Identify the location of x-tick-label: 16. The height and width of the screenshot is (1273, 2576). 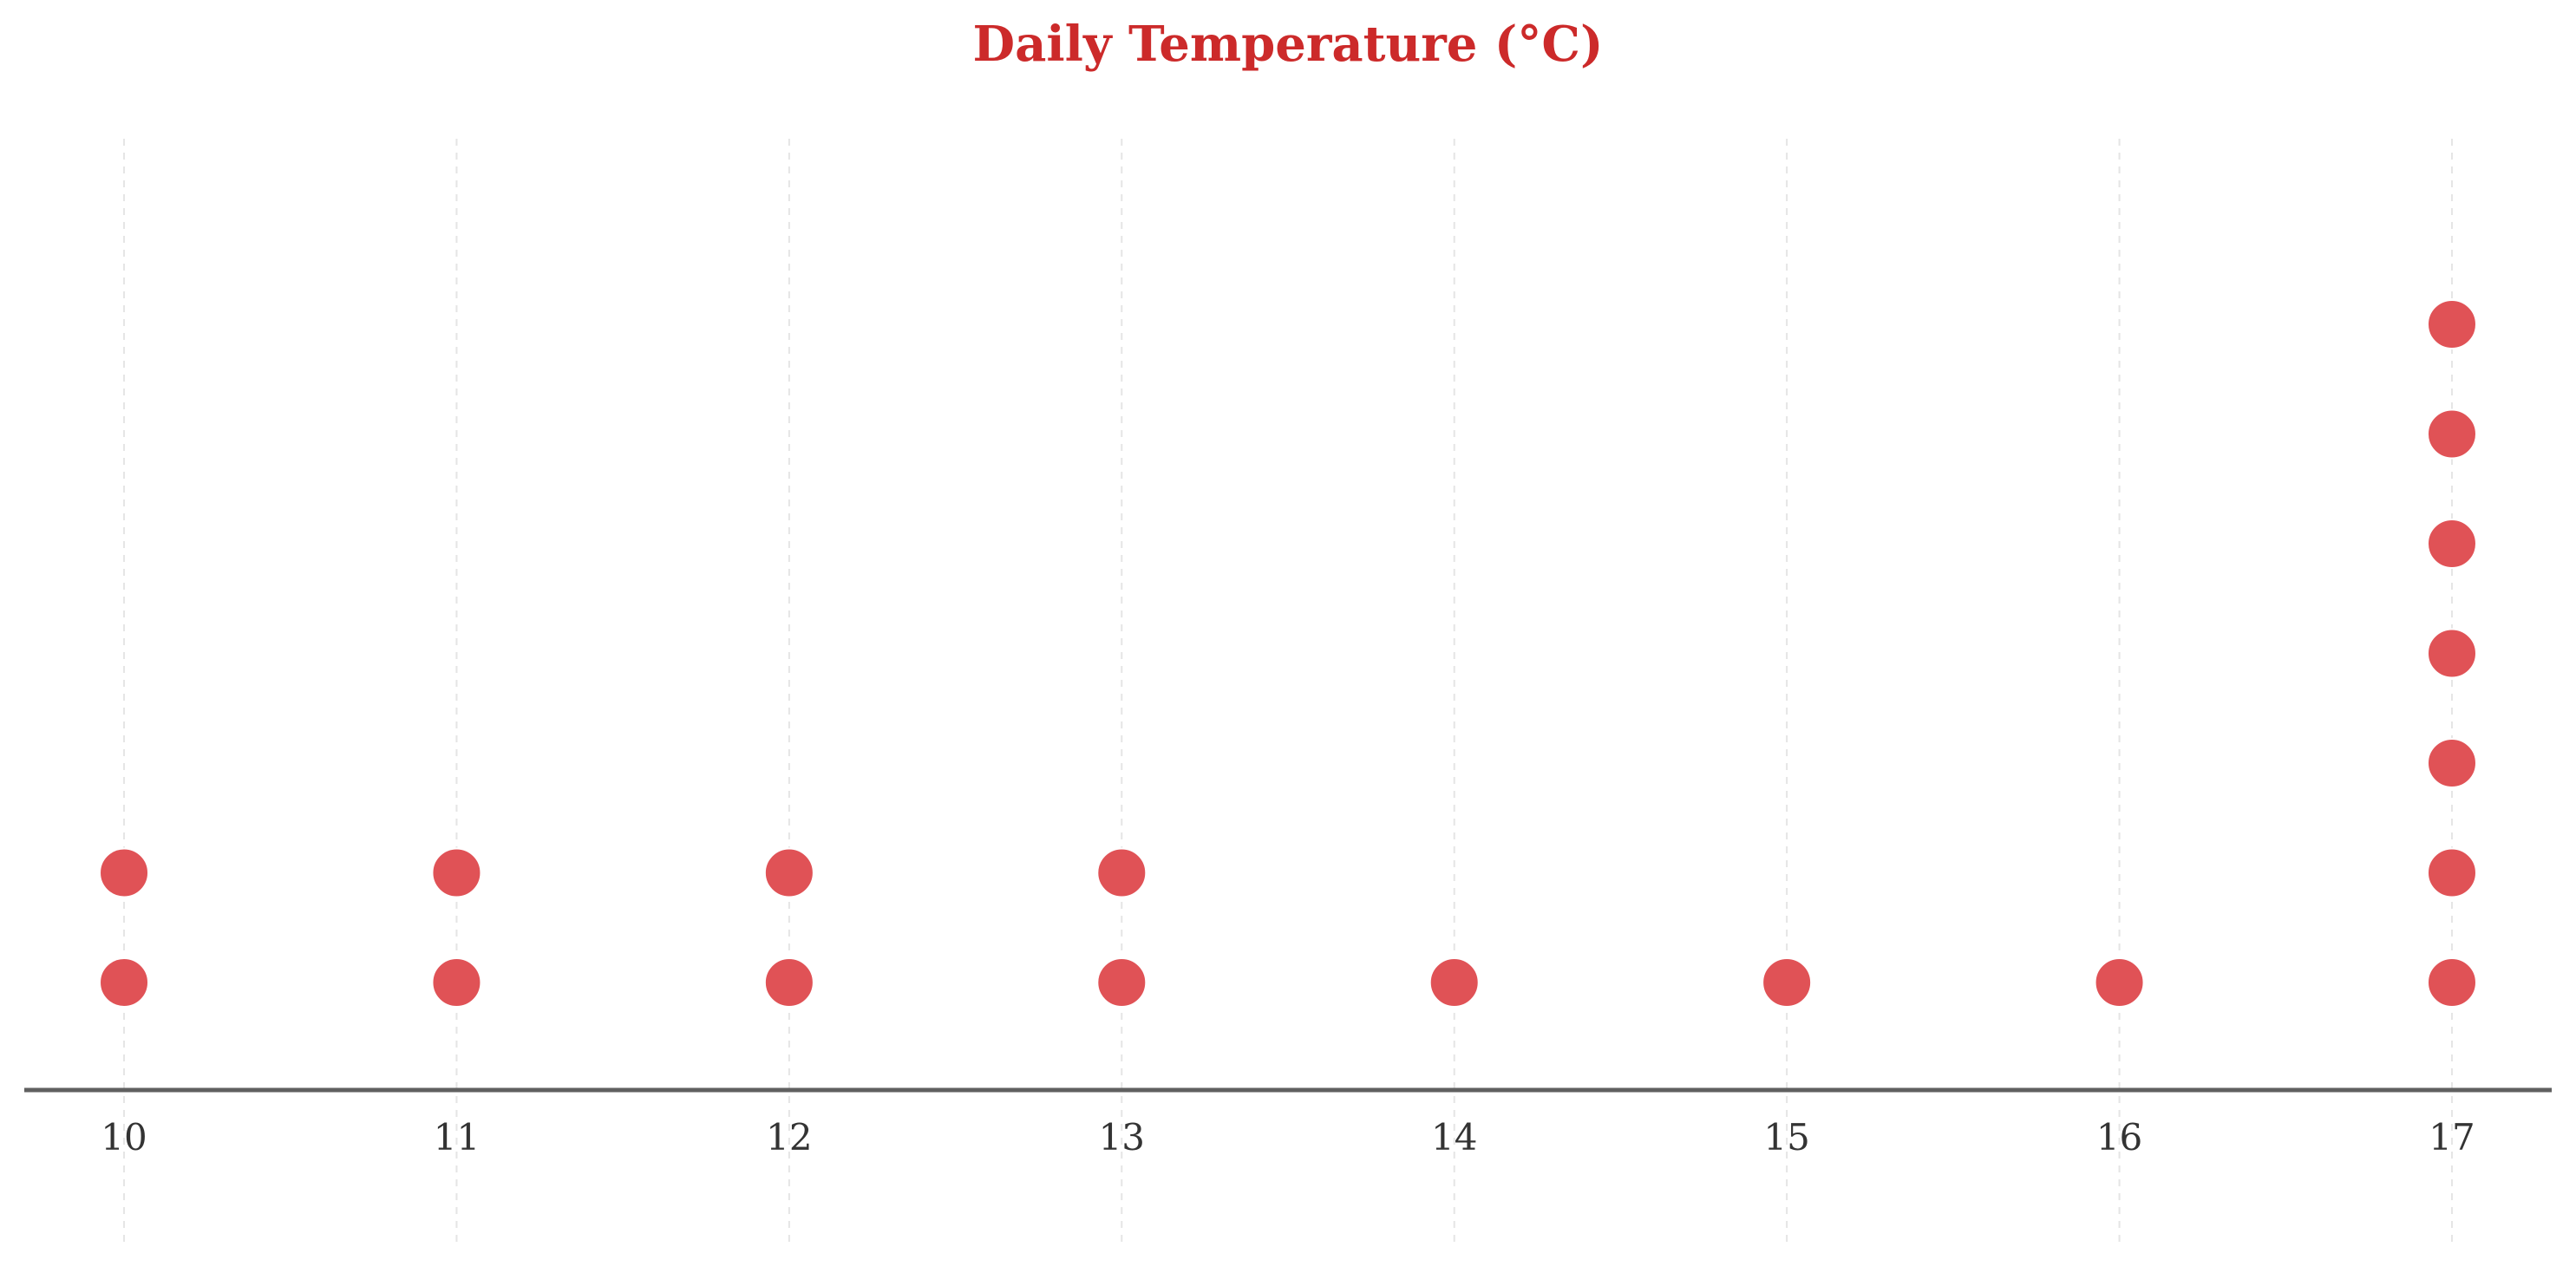
(2119, 1137).